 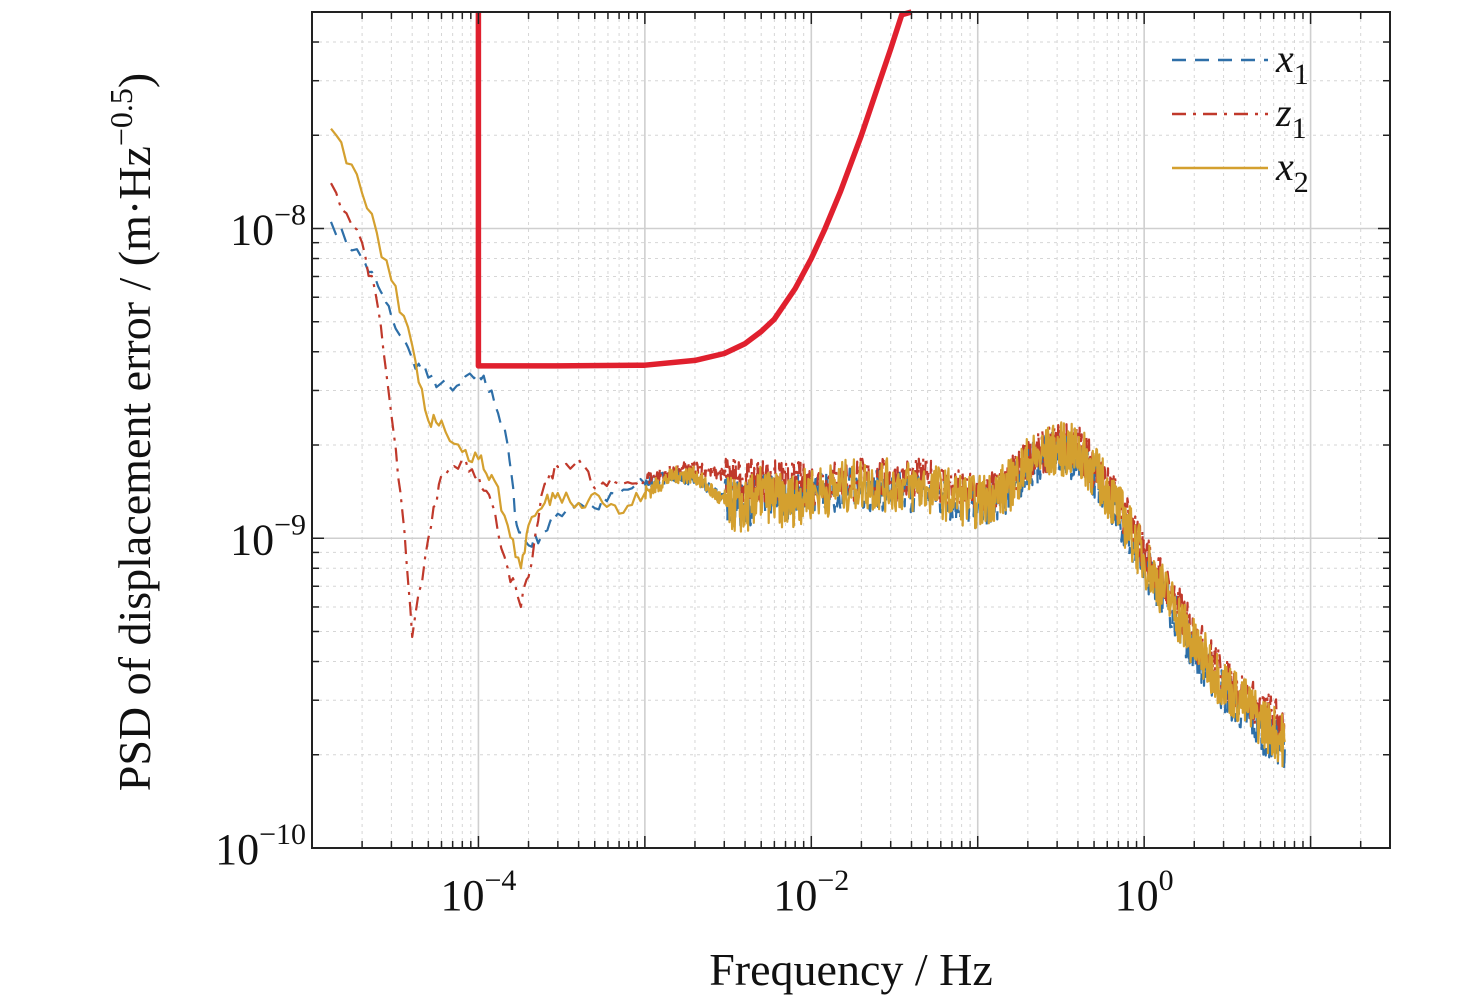 What do you see at coordinates (1292, 63) in the screenshot?
I see `legend-label: x1` at bounding box center [1292, 63].